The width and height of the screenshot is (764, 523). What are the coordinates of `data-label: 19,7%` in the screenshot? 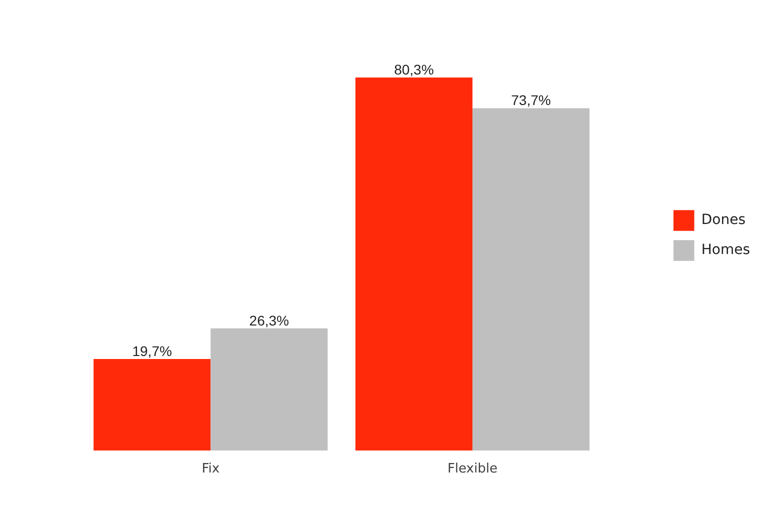 It's located at (152, 351).